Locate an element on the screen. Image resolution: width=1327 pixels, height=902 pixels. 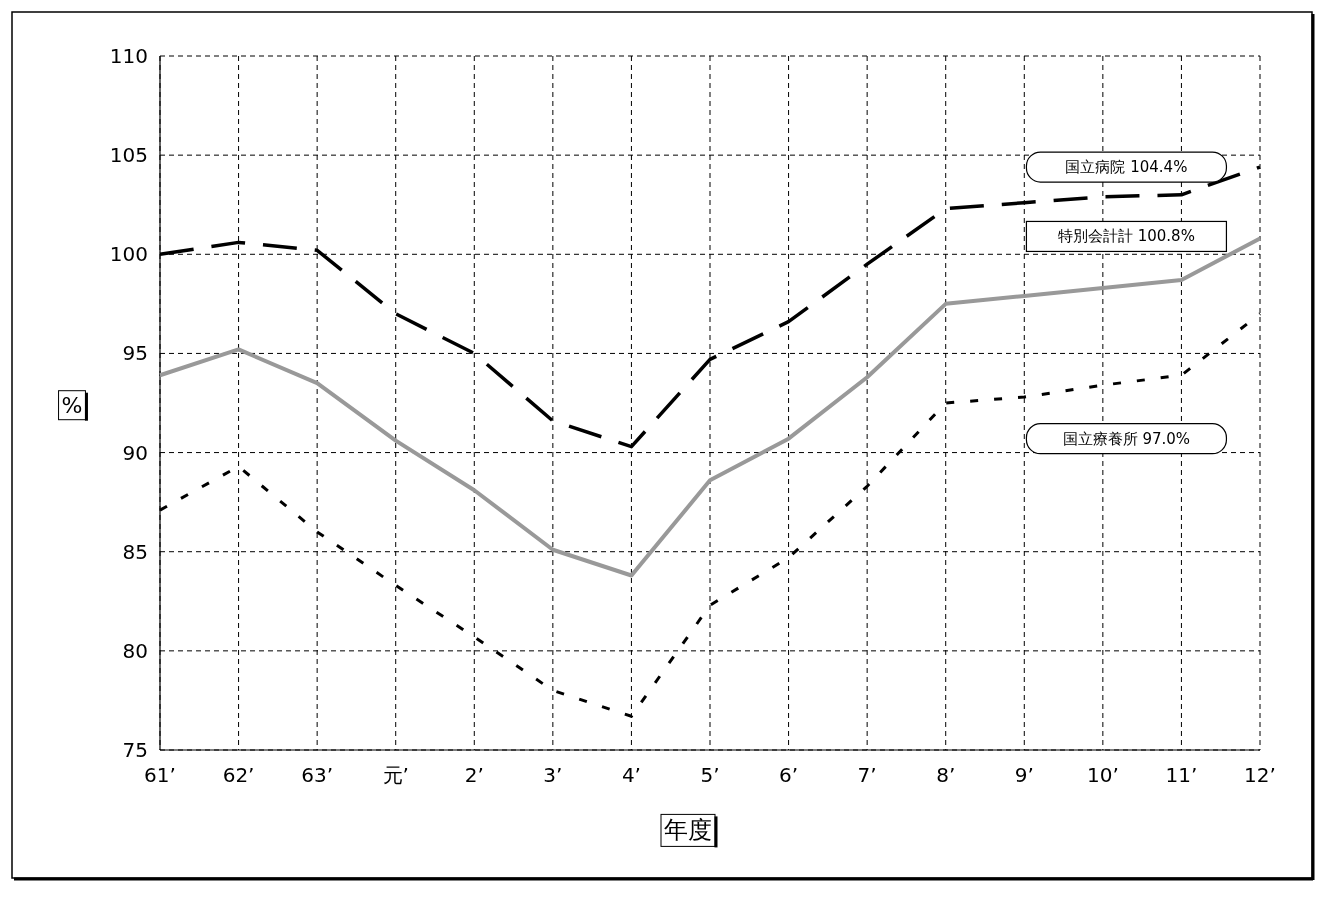
x-tick-label: 2’ is located at coordinates (474, 775).